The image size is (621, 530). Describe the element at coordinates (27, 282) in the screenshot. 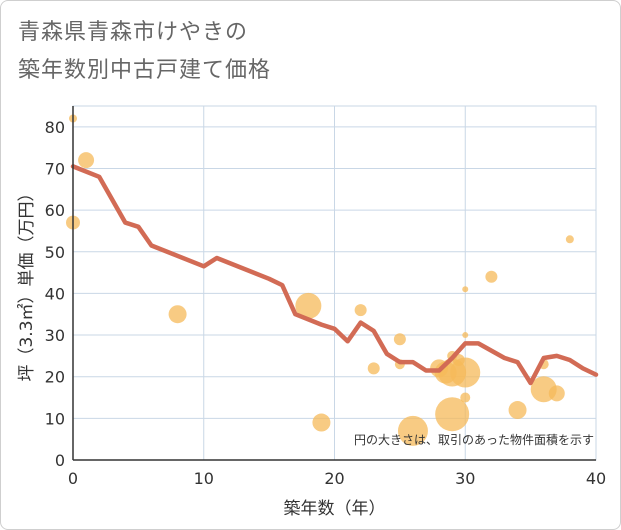

I see `y-axis-label: 坪（3.3㎡）単価（万円）` at that location.